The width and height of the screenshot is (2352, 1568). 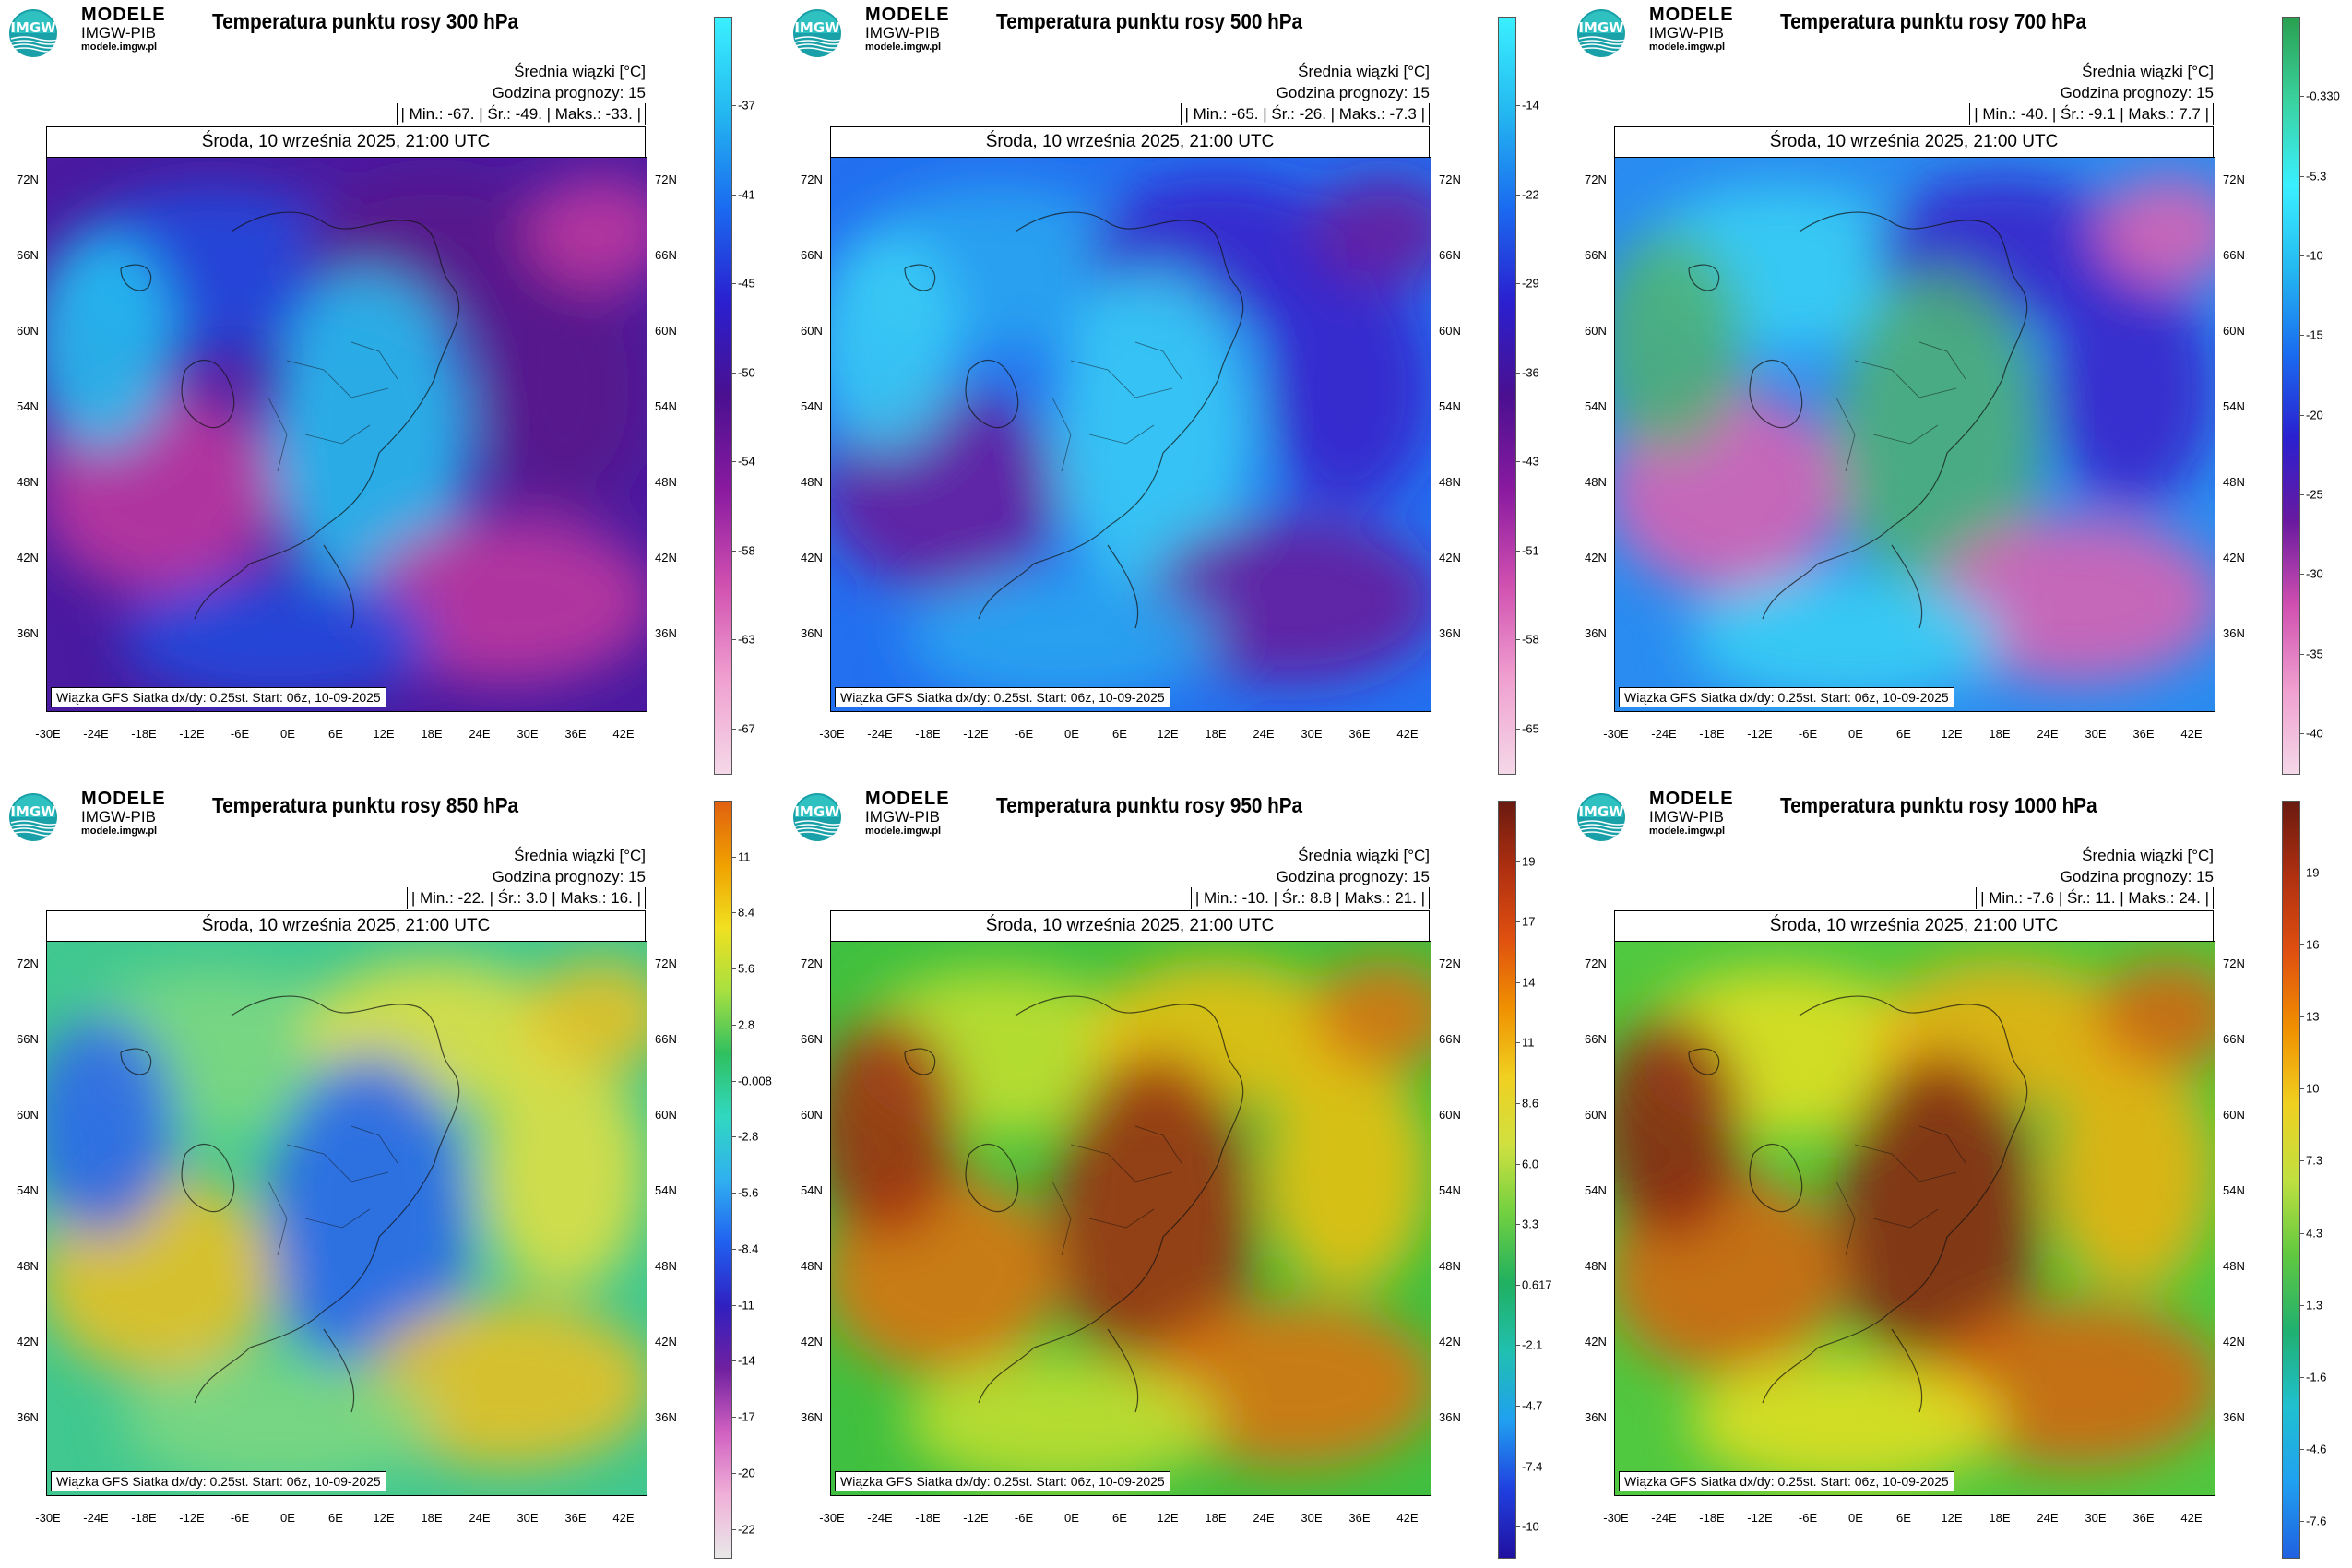 I want to click on colorbar-tick-label: 16, so click(x=2313, y=944).